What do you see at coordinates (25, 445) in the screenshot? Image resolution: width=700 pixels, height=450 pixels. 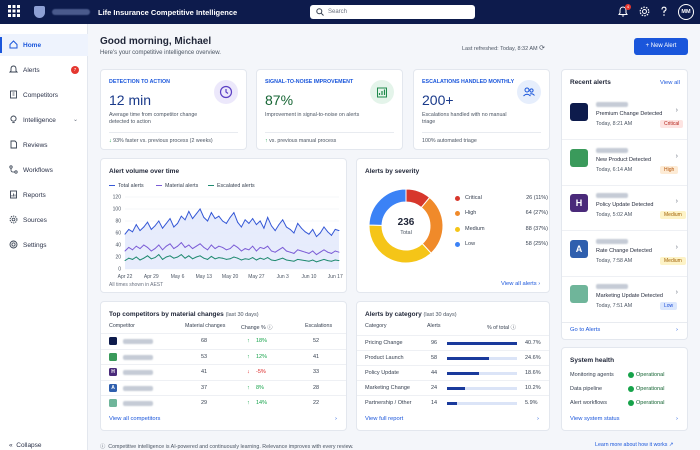 I see `collapse-button: « Collapse` at bounding box center [25, 445].